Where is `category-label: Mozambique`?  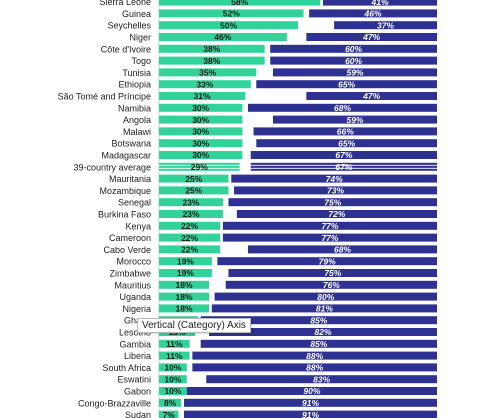 category-label: Mozambique is located at coordinates (125, 191).